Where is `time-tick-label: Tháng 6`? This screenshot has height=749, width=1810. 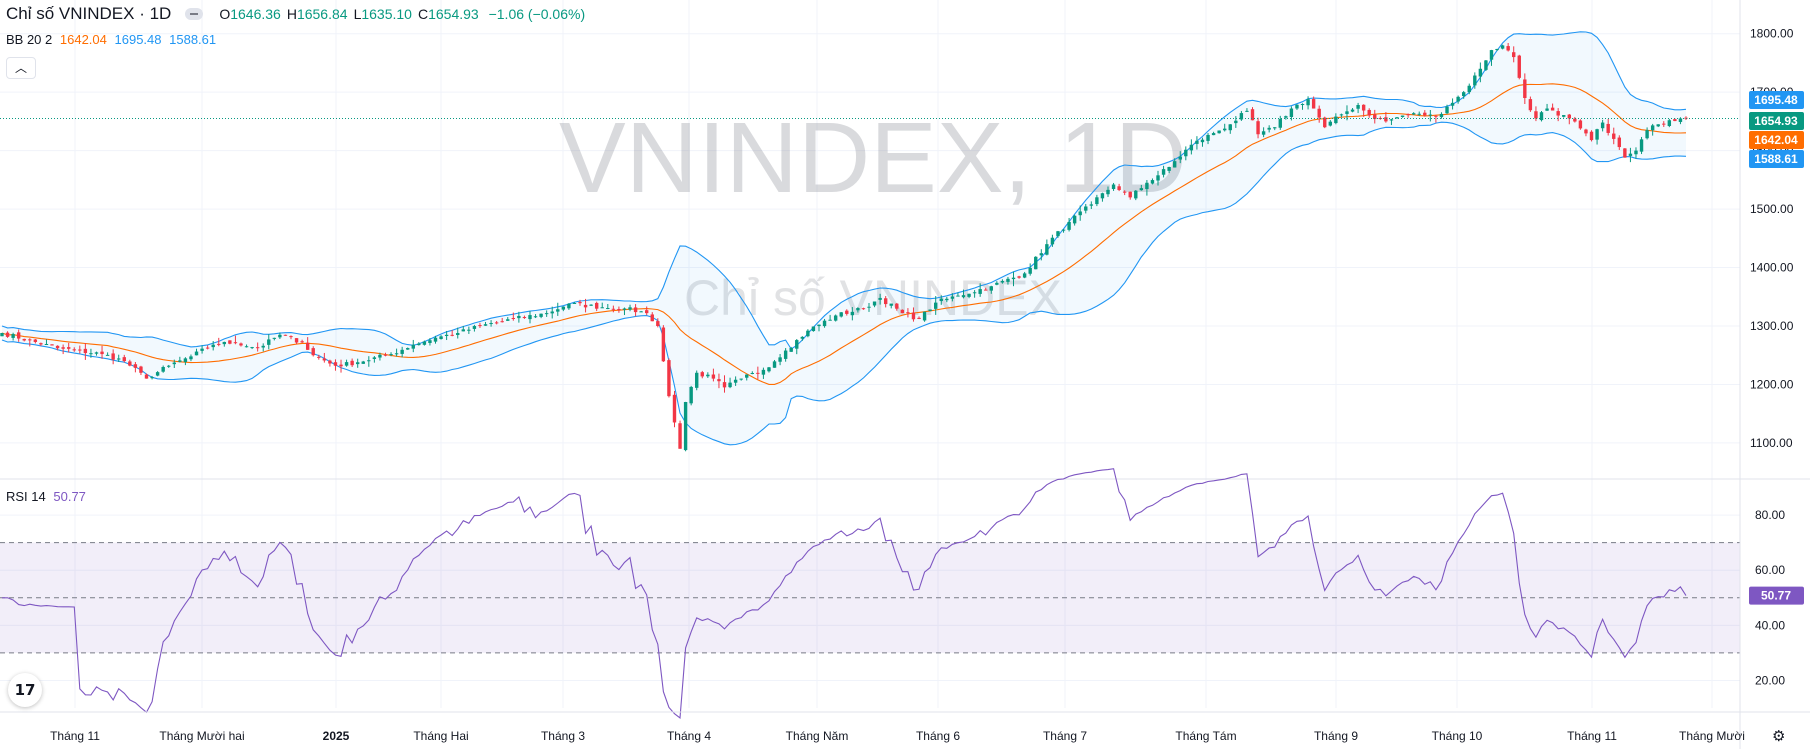 time-tick-label: Tháng 6 is located at coordinates (938, 736).